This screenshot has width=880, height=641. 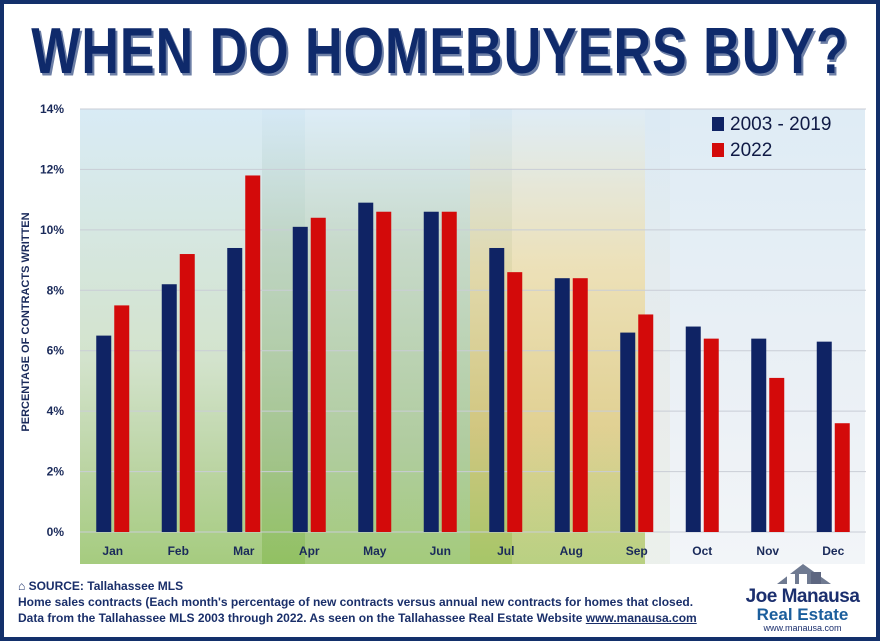 I want to click on bar-2003-2019-jun, so click(x=431, y=371).